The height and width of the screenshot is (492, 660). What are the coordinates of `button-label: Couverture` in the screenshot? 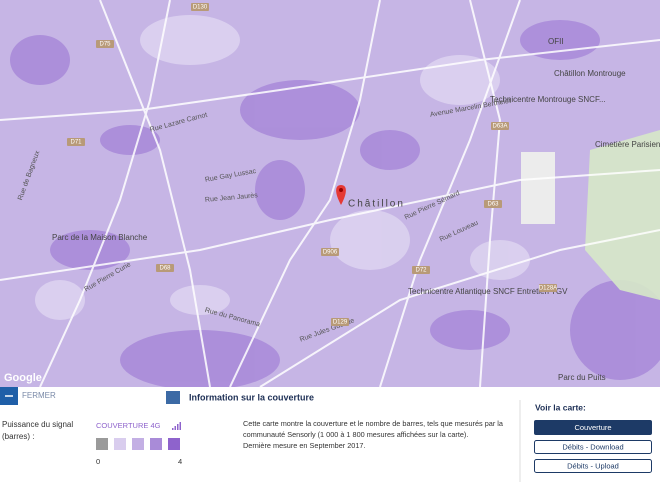 It's located at (592, 427).